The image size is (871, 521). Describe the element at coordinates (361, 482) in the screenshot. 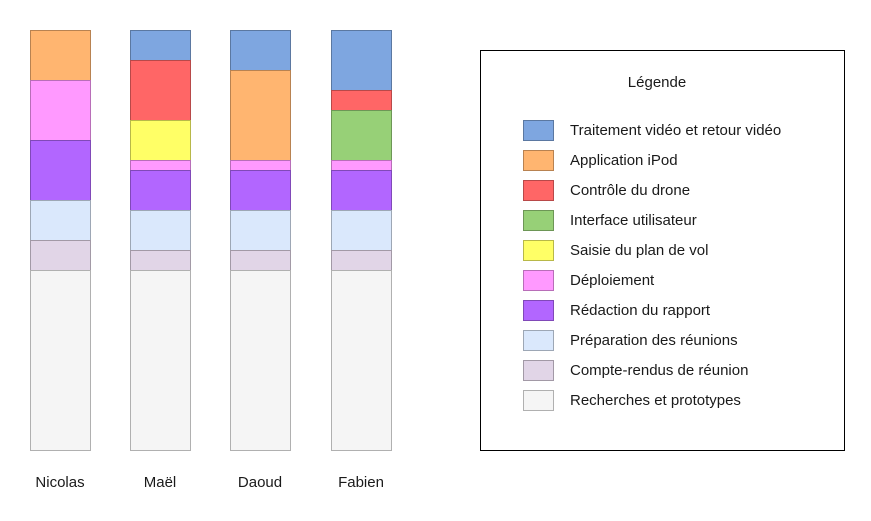

I see `category-label-fabien: Fabien` at that location.